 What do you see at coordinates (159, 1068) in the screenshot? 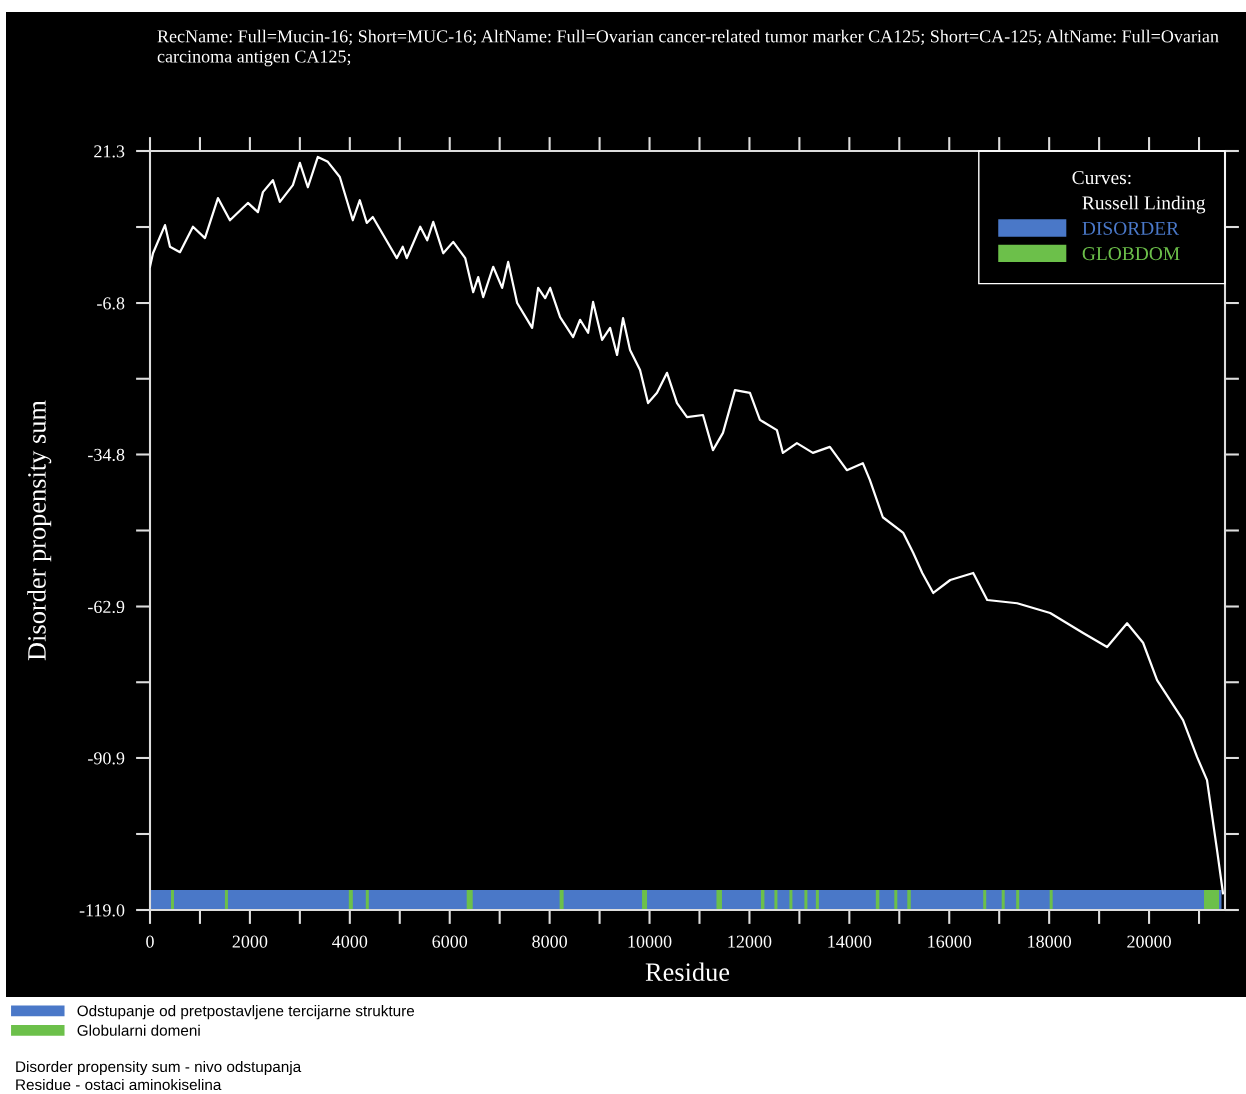
I see `text: Disorder propensity sum - nivo odstupanja` at bounding box center [159, 1068].